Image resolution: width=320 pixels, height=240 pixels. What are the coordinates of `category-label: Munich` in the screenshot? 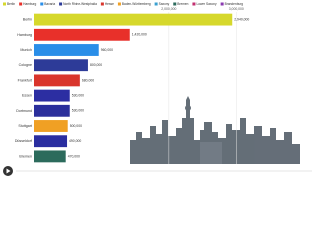 It's located at (26, 50).